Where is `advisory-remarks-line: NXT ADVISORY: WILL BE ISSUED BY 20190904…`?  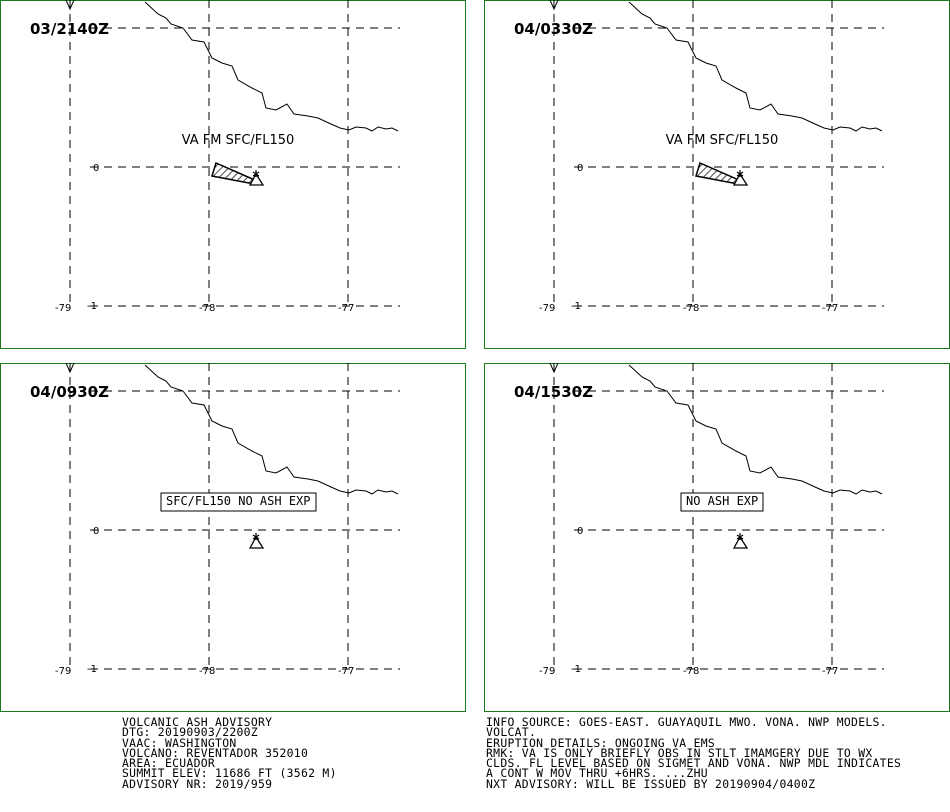 advisory-remarks-line: NXT ADVISORY: WILL BE ISSUED BY 20190904… is located at coordinates (651, 783).